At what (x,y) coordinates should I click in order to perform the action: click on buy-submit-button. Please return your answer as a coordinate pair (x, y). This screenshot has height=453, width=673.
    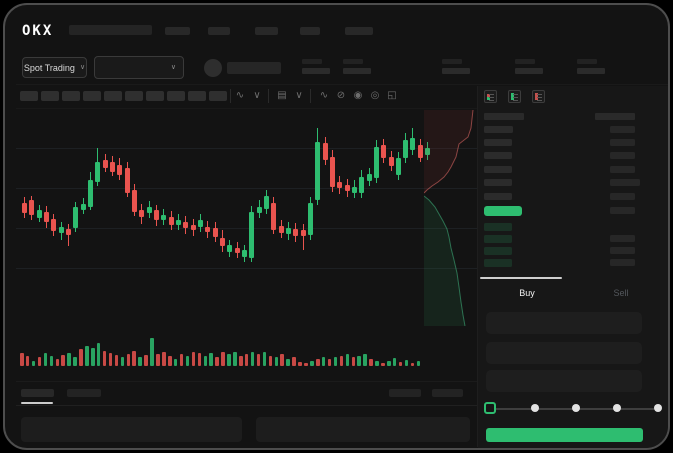
    Looking at the image, I should click on (564, 435).